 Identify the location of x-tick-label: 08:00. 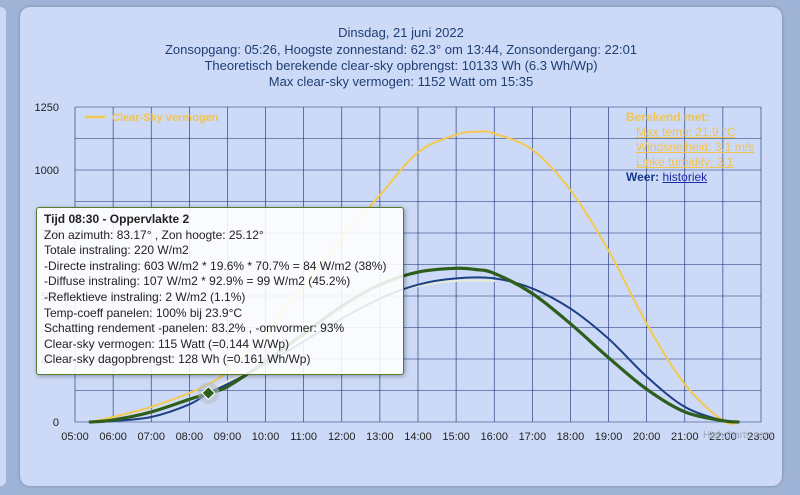
(190, 437).